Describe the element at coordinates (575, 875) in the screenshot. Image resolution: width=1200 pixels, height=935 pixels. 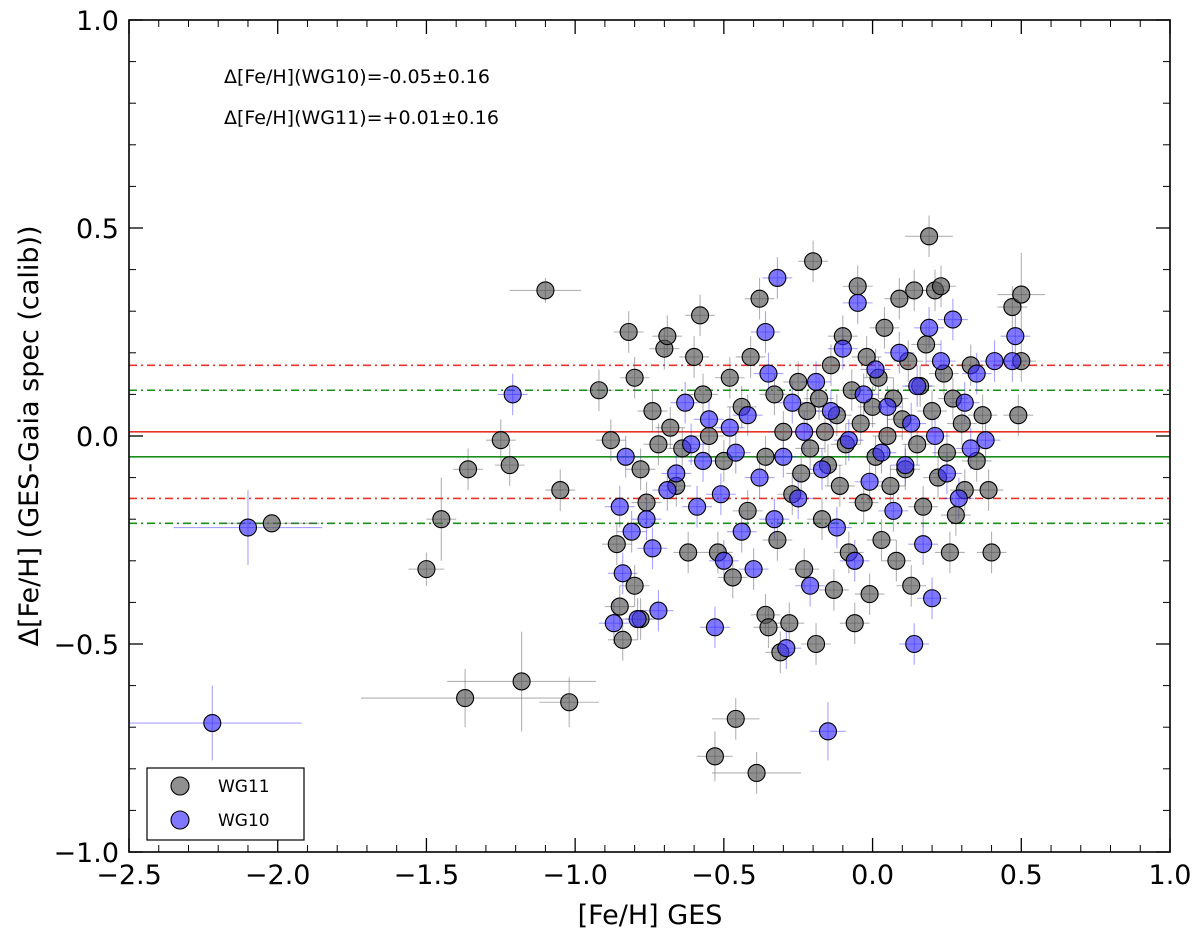
I see `x-tick-label: −1.0` at that location.